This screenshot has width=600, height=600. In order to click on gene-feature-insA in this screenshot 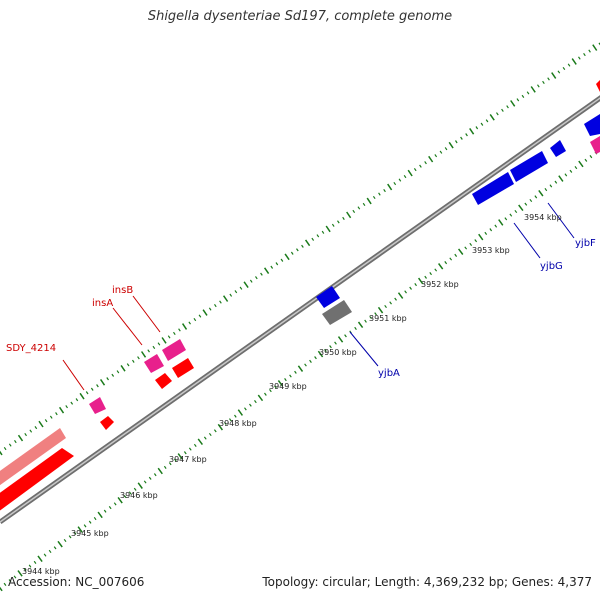, I will do `click(154, 363)`.